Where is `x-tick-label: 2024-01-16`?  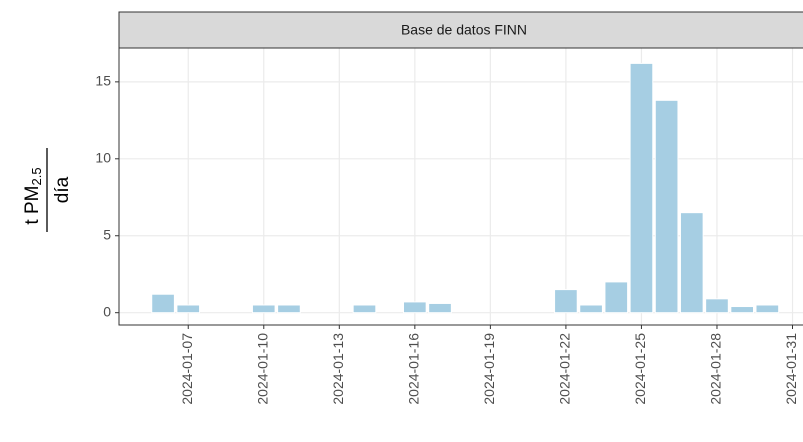 x-tick-label: 2024-01-16 is located at coordinates (414, 369).